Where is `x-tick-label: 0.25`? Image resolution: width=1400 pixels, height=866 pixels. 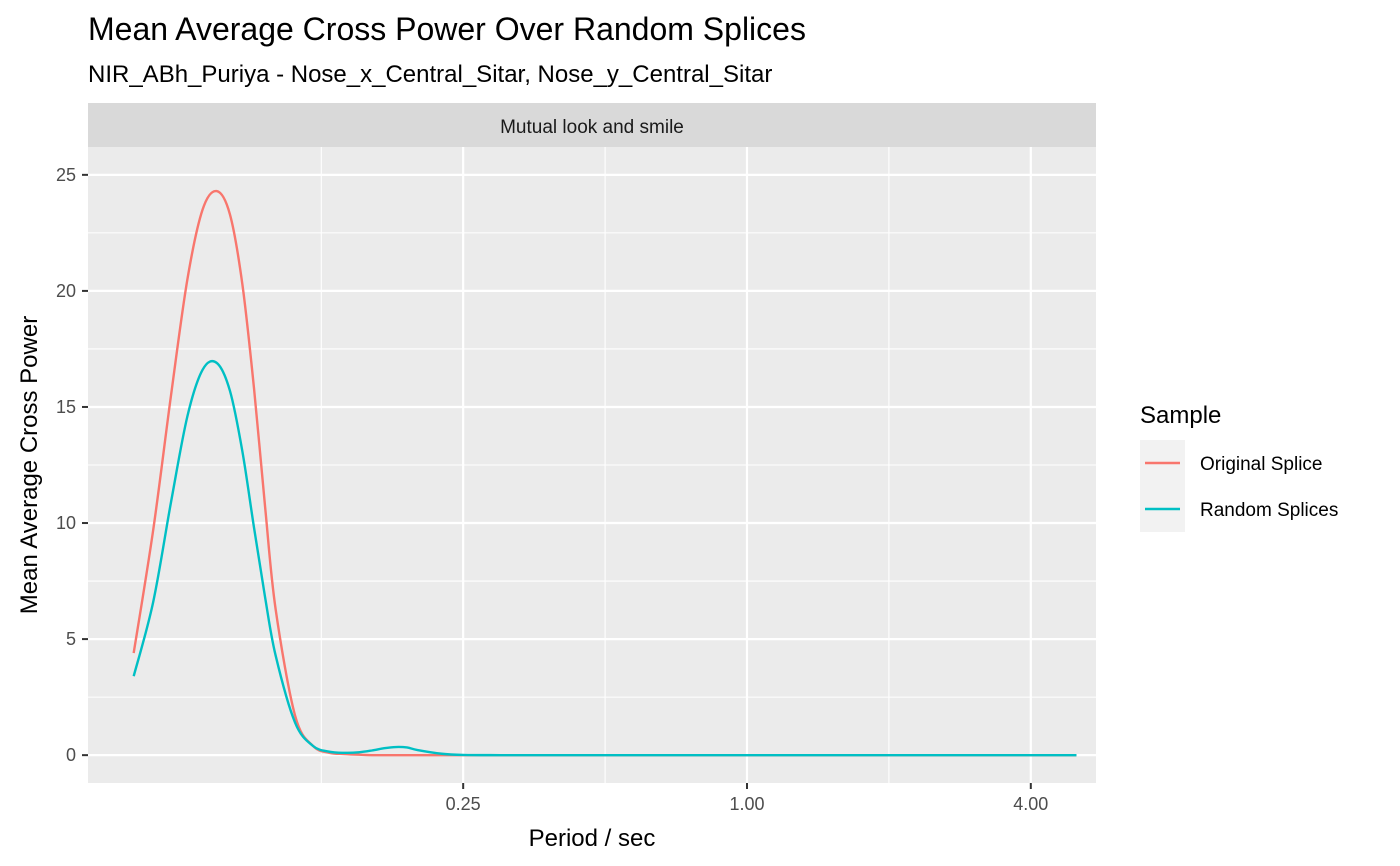
x-tick-label: 0.25 is located at coordinates (463, 804).